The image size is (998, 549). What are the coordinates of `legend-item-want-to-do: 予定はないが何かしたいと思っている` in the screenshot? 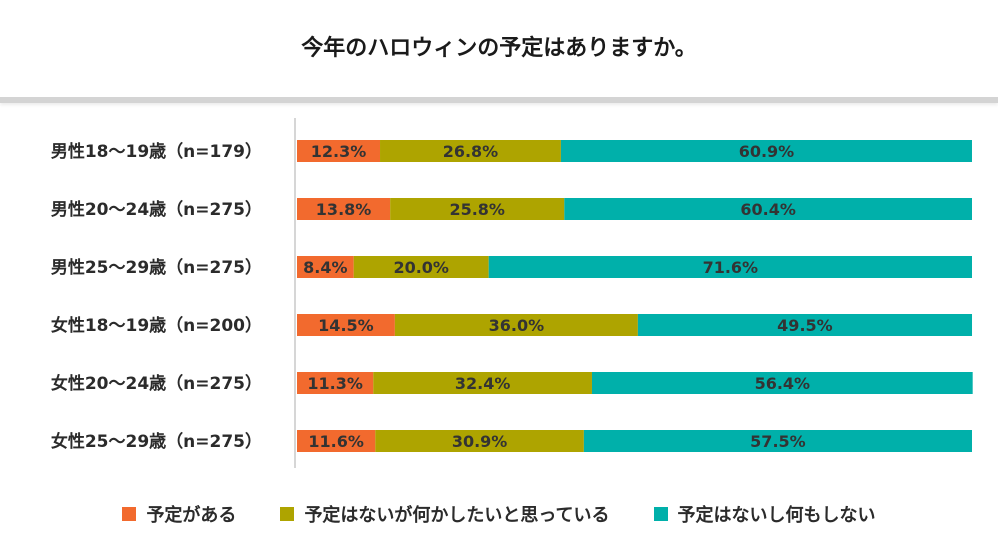 It's located at (445, 514).